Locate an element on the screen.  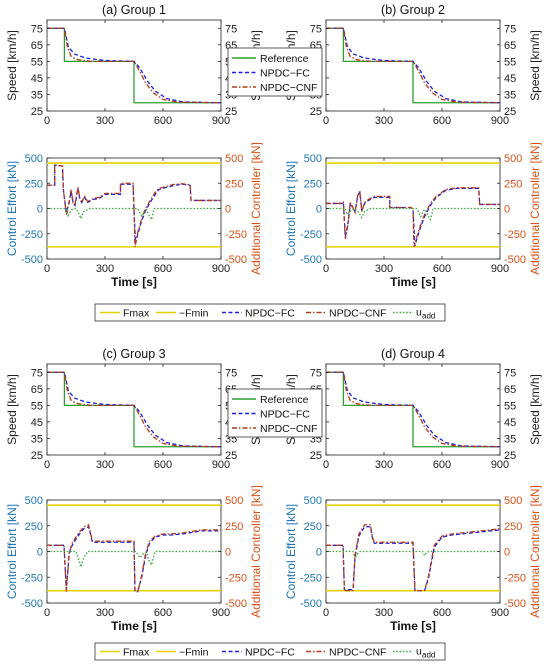
panel-title: (b) Group 2 is located at coordinates (413, 10).